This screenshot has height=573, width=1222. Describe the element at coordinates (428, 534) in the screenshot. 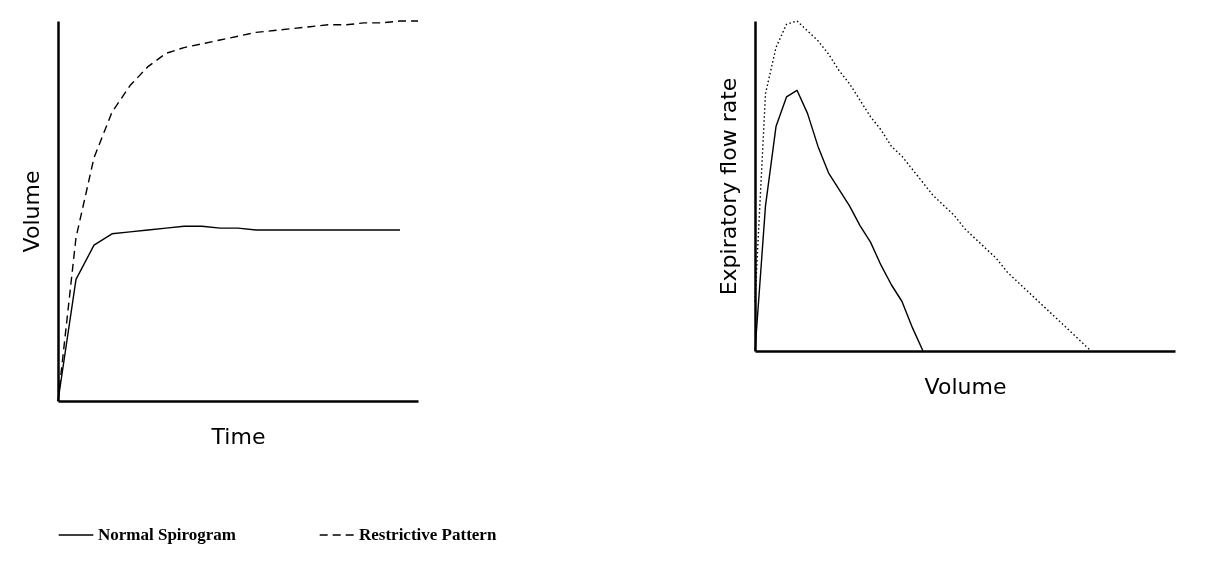

I see `legend-label: Restrictive Pattern` at that location.